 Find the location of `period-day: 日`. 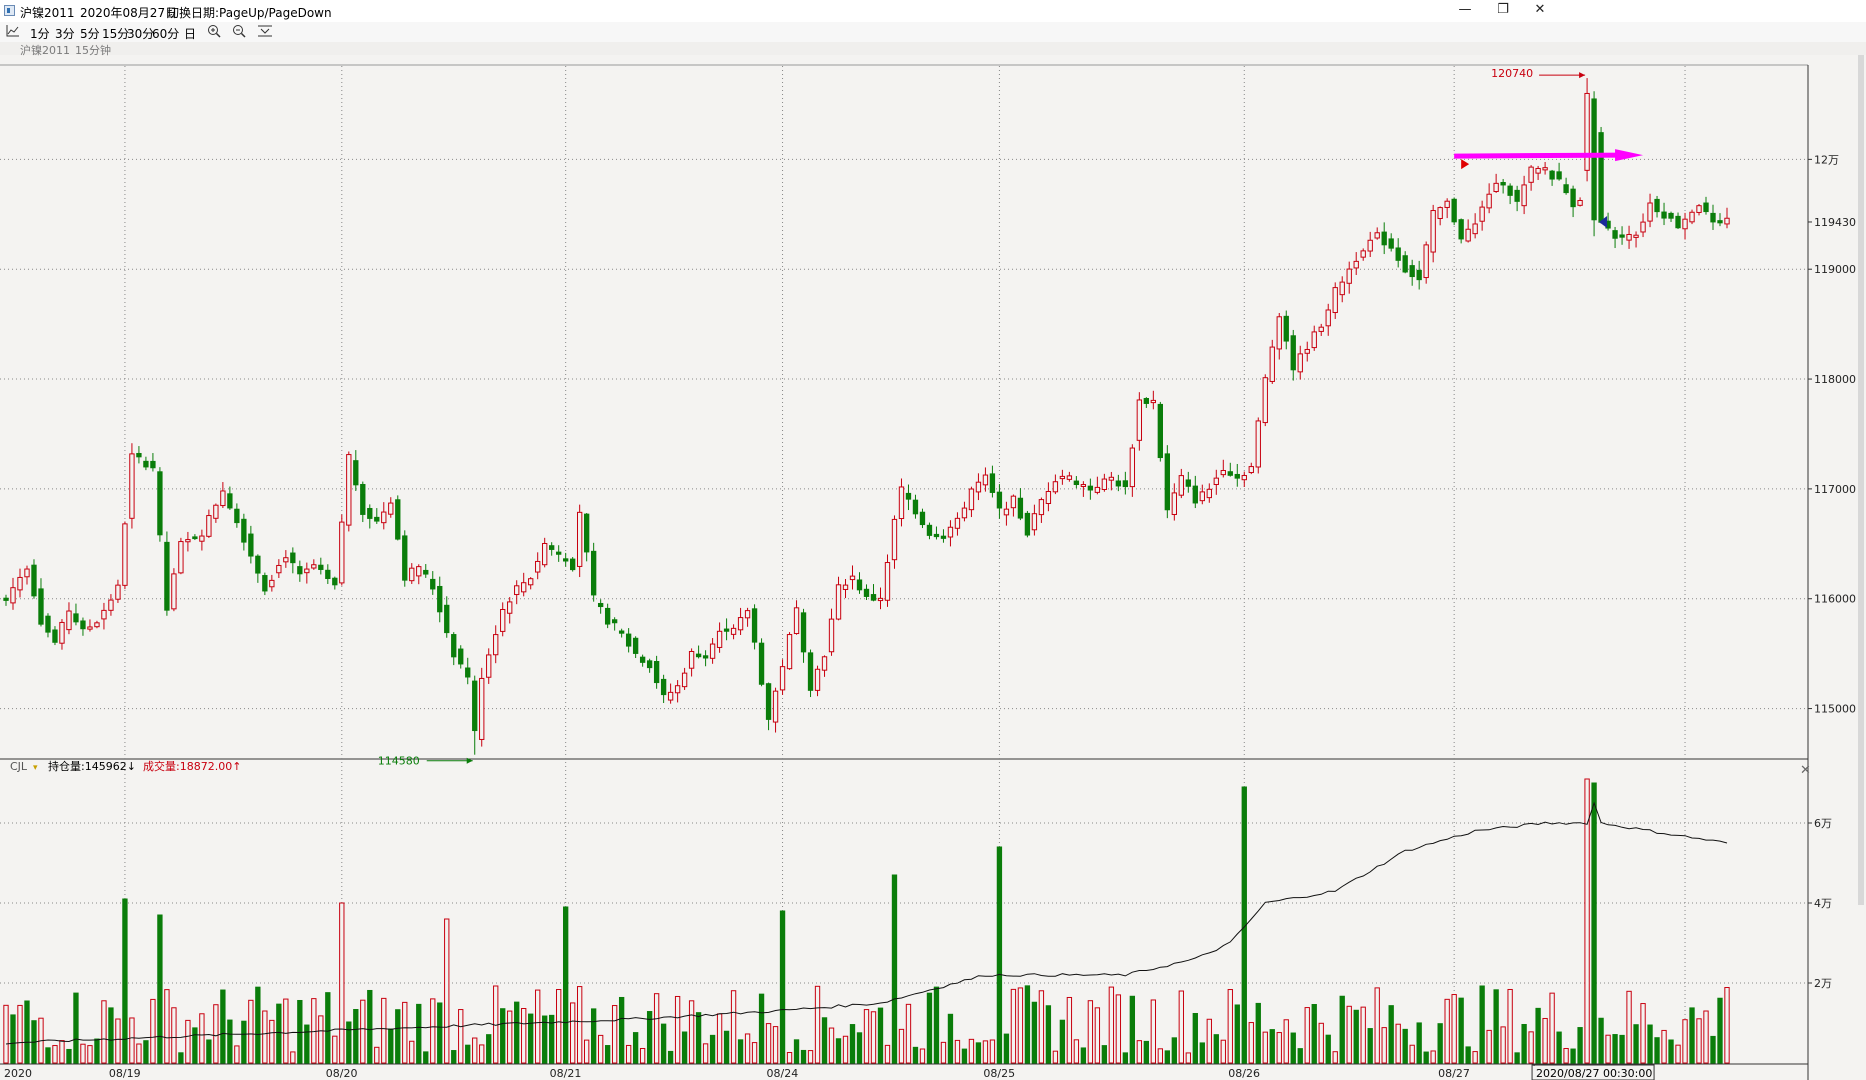

period-day: 日 is located at coordinates (190, 34).